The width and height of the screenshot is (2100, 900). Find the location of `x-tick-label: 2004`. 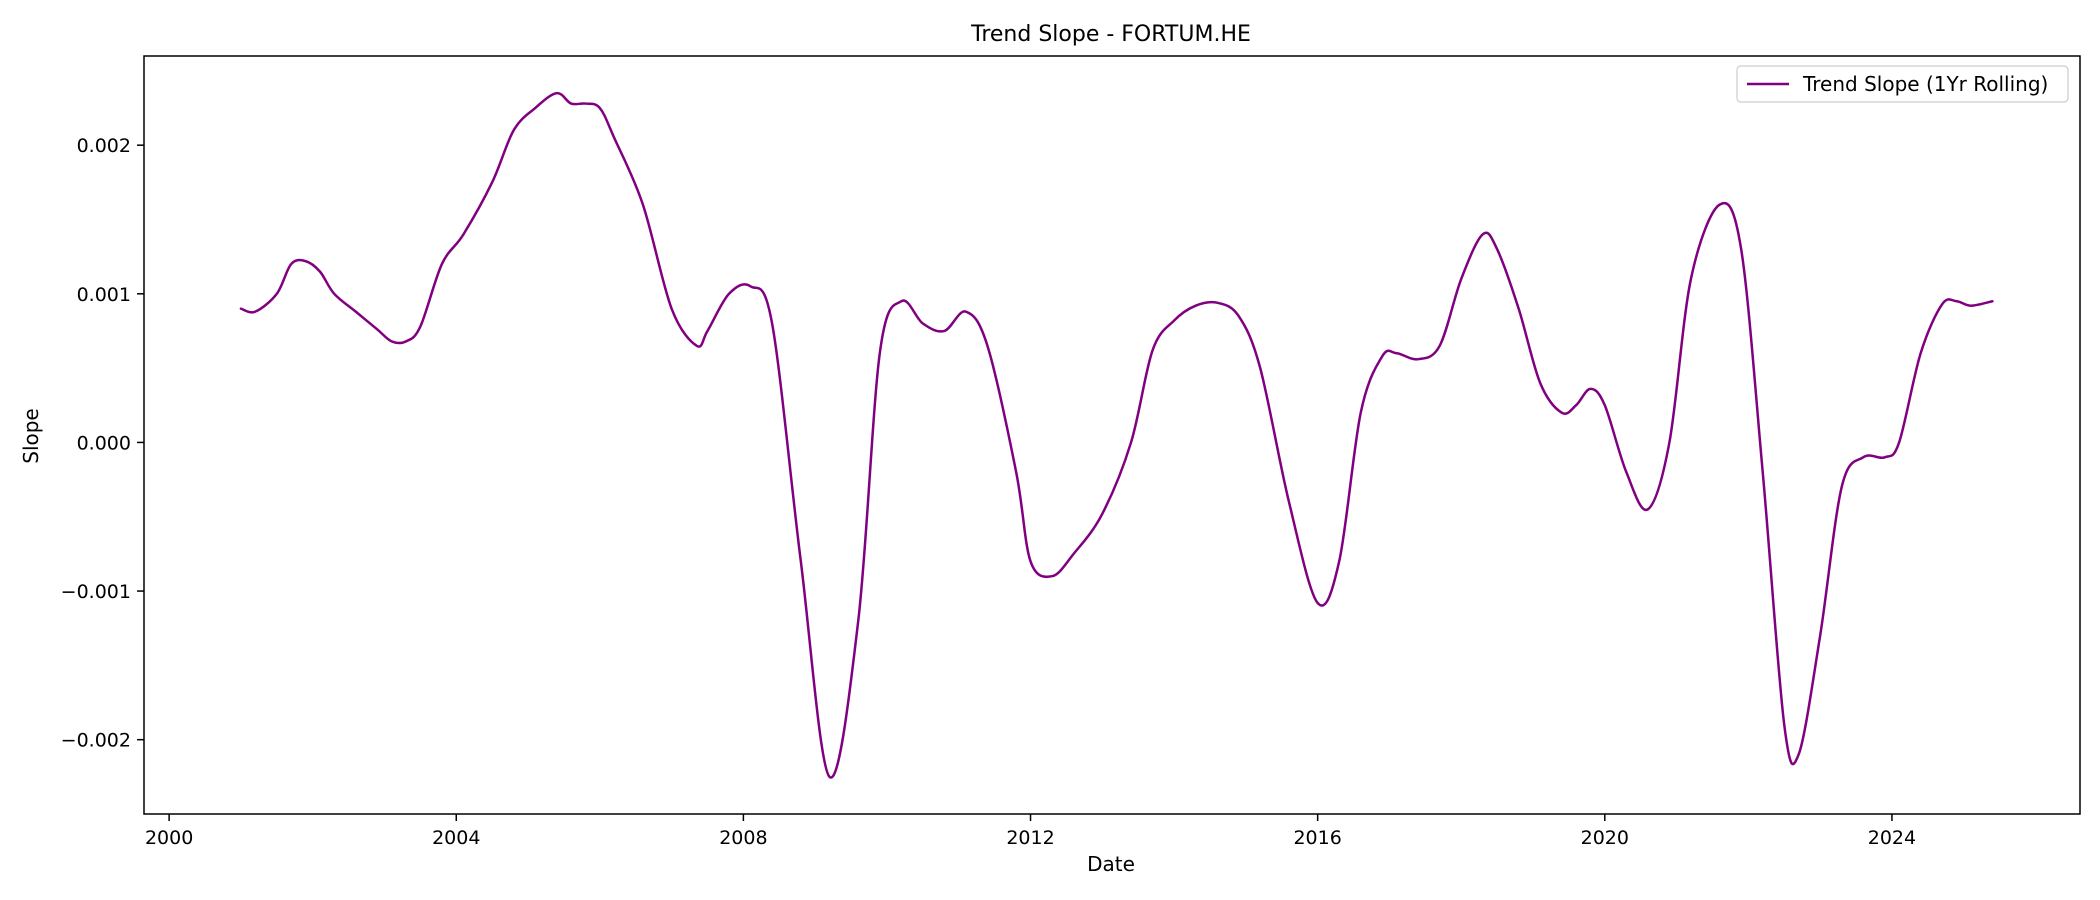

x-tick-label: 2004 is located at coordinates (456, 838).